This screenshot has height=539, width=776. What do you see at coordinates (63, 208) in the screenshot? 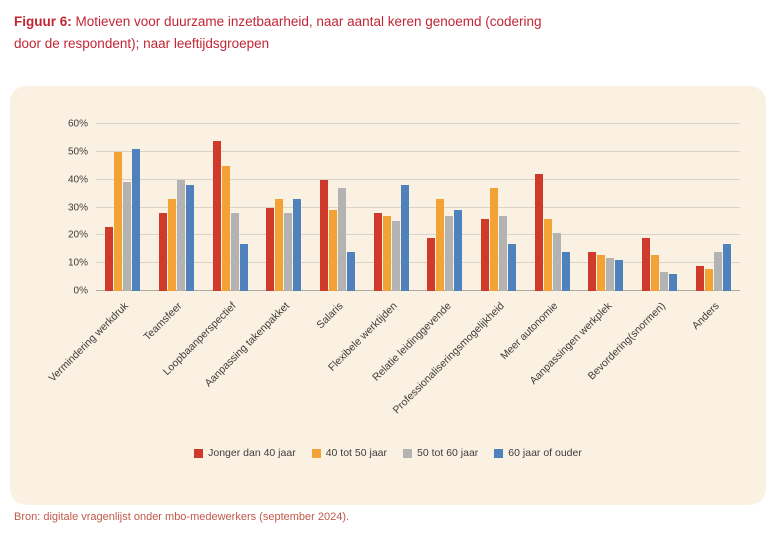
I see `y-axis: 0% 10% 20% 30% 40% 50% 60%` at bounding box center [63, 208].